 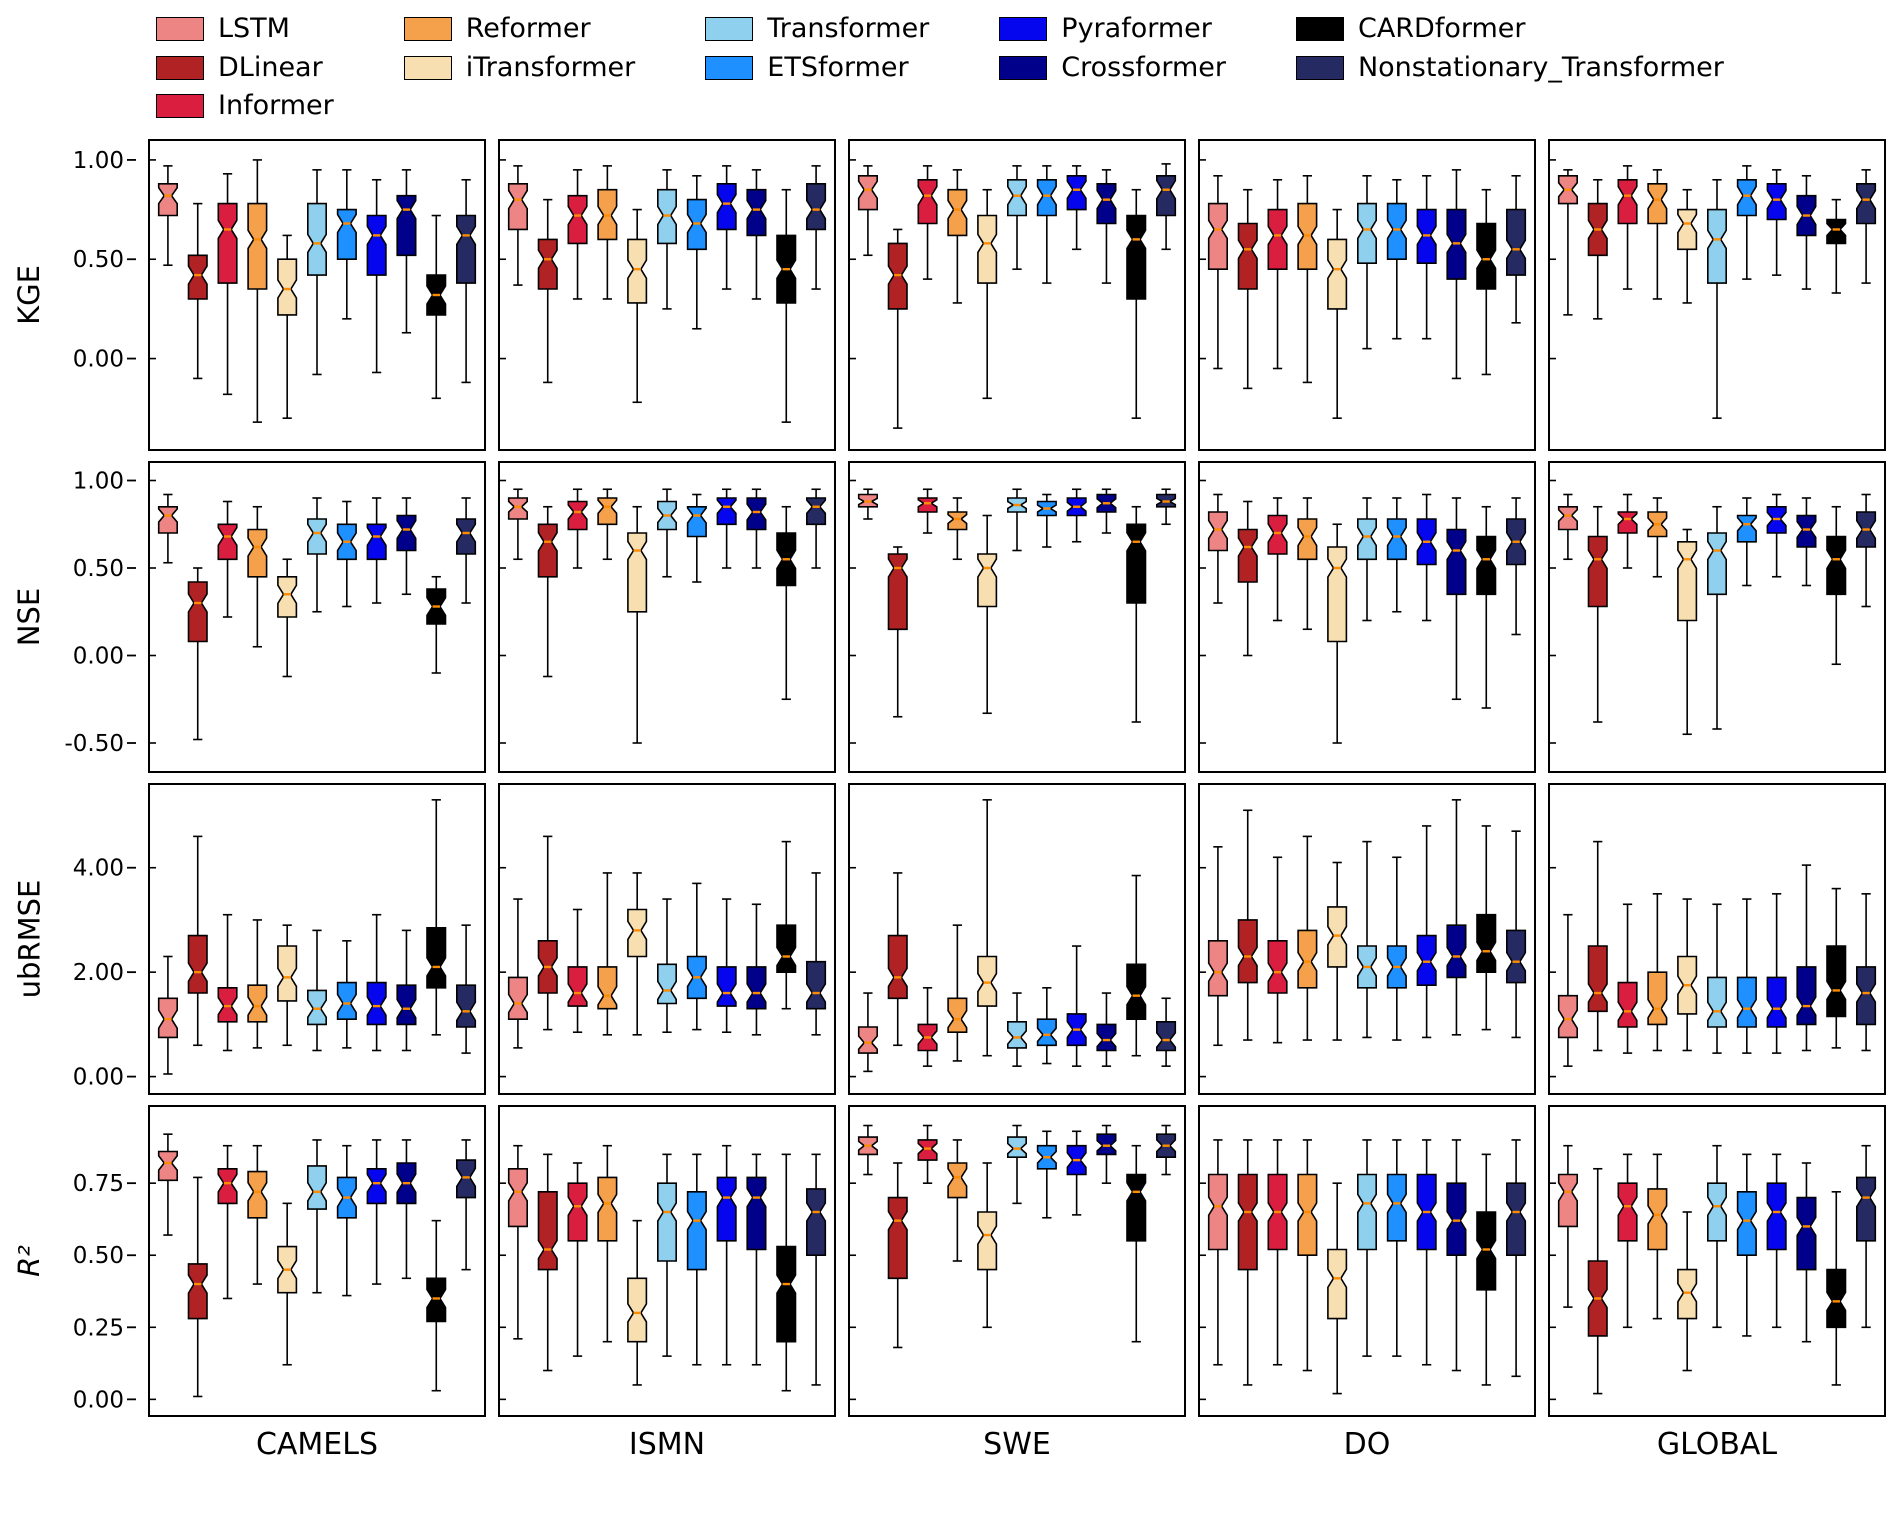 I want to click on ytick-label: 0.50, so click(x=98, y=260).